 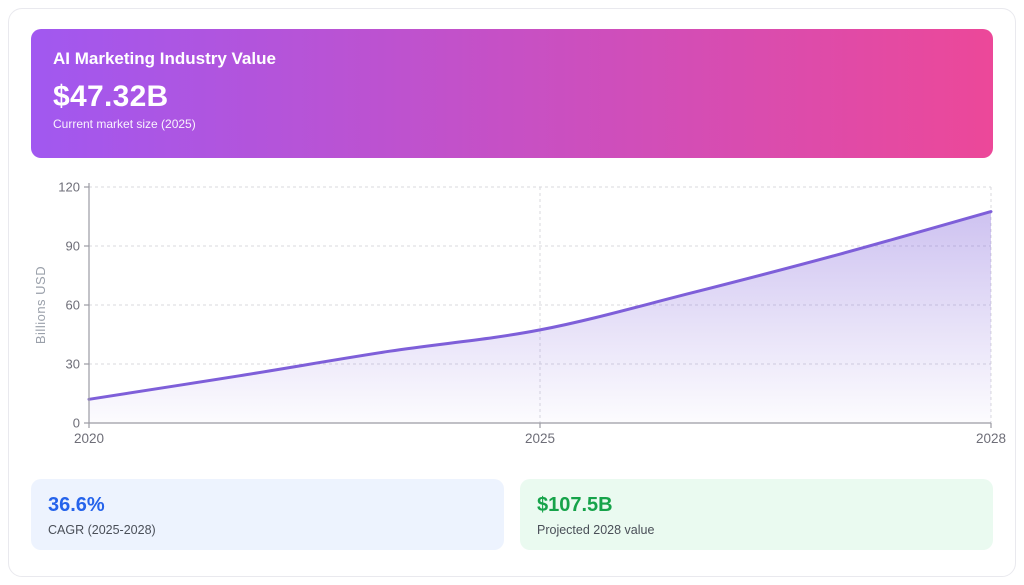 I want to click on stat-card-projection: $107.5B Projected 2028 value, so click(x=756, y=514).